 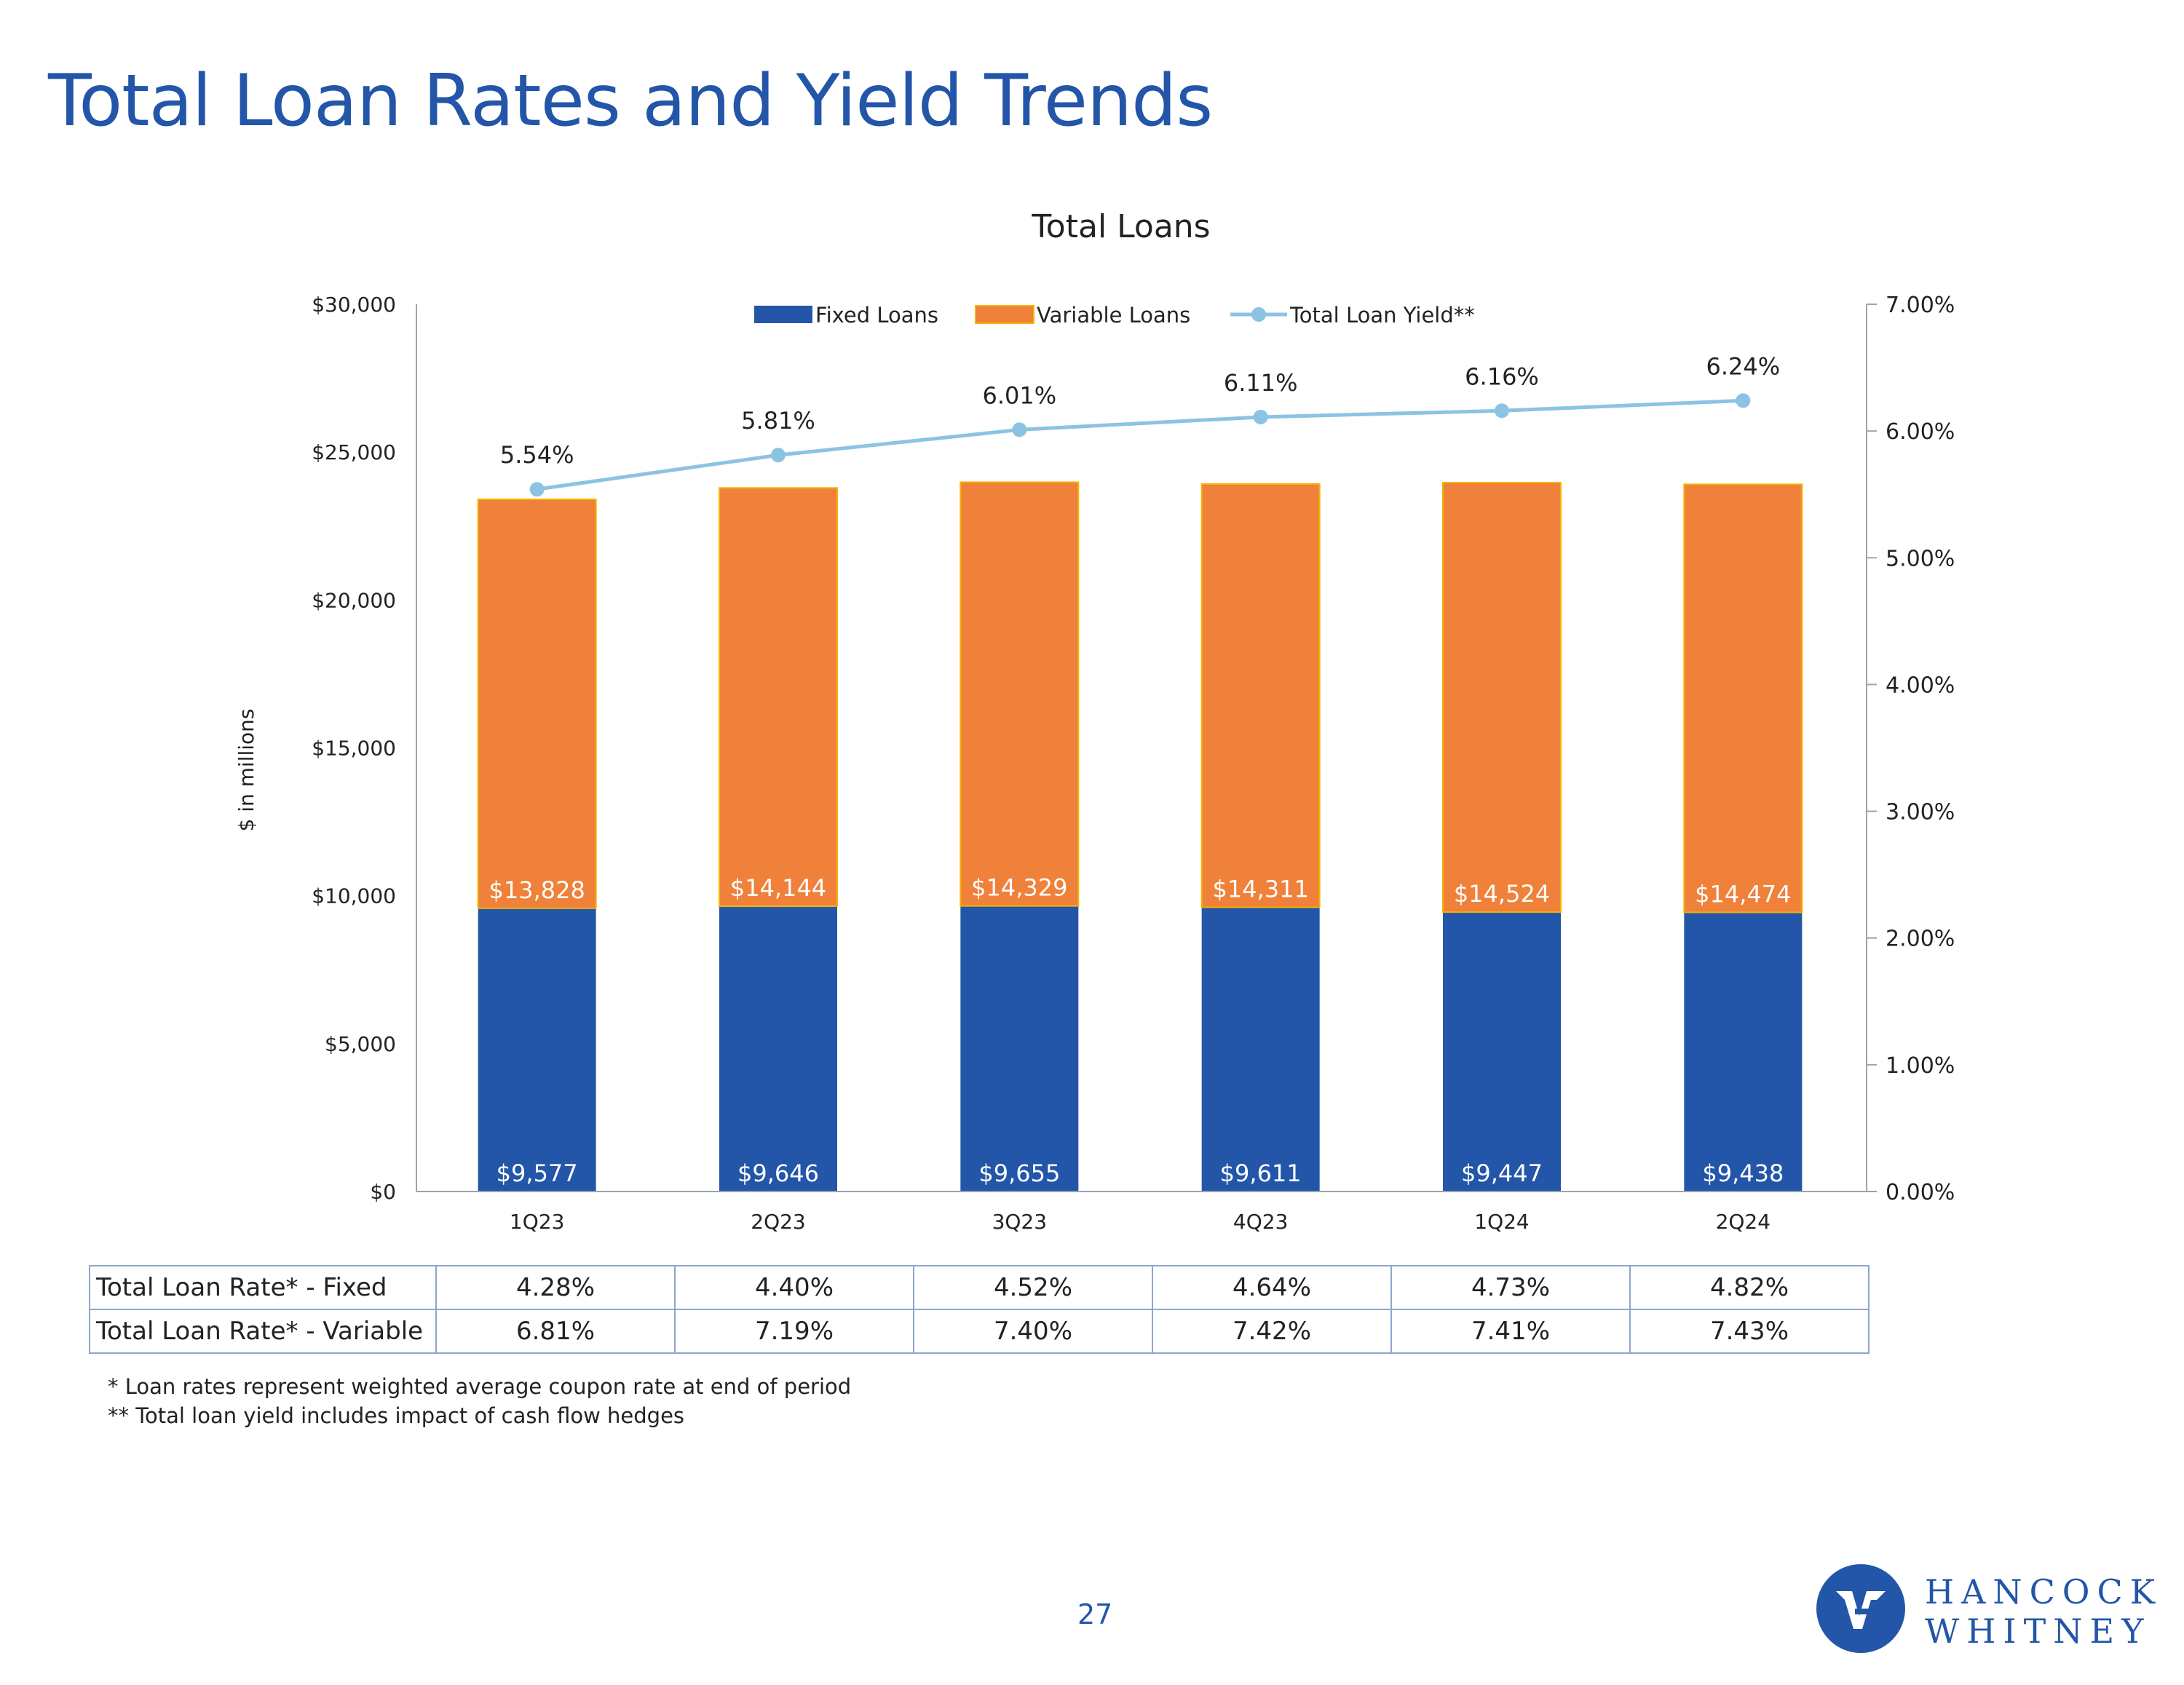 I want to click on data-label-fixed: $9,438, so click(x=1743, y=1173).